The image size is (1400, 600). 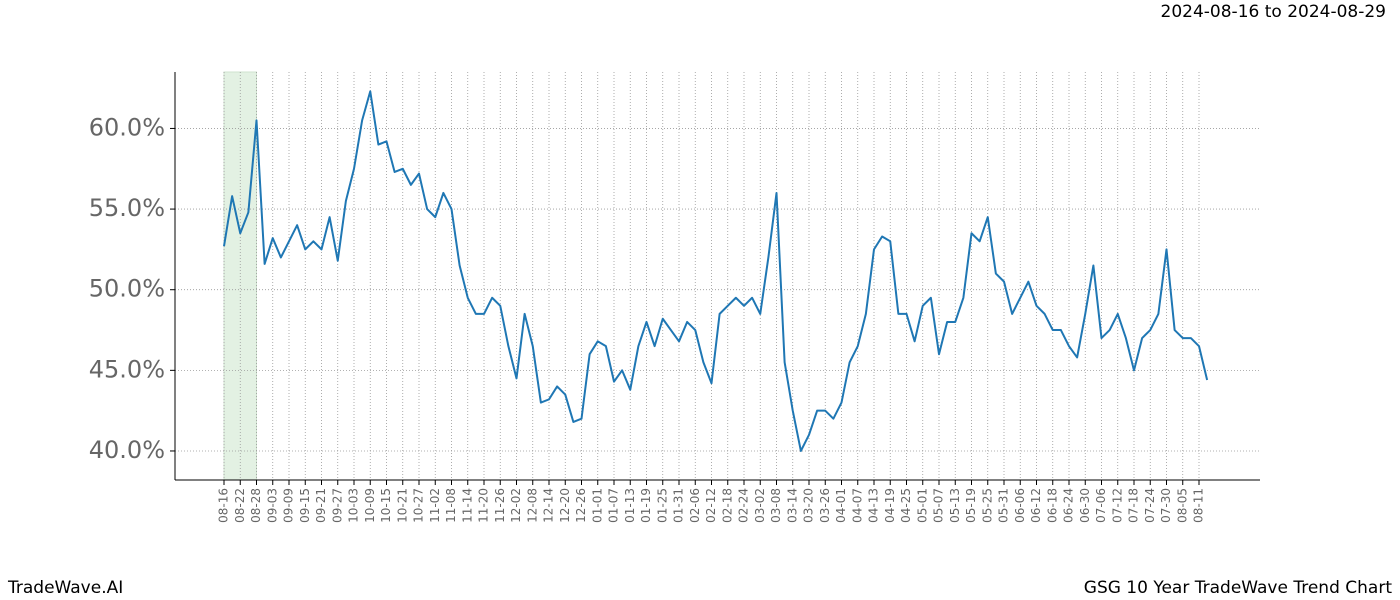 I want to click on x-tick-label: 09-27, so click(x=337, y=505).